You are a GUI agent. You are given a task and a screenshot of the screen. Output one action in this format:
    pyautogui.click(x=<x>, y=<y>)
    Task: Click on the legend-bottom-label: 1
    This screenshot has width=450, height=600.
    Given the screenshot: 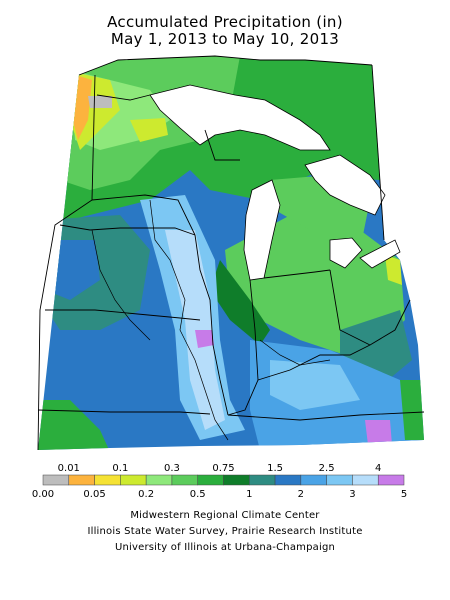 What is the action you would take?
    pyautogui.click(x=249, y=494)
    